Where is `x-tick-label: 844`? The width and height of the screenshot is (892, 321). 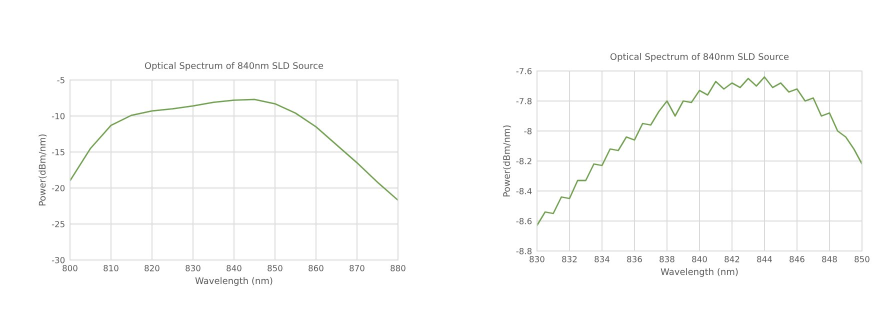
x-tick-label: 844 is located at coordinates (764, 259).